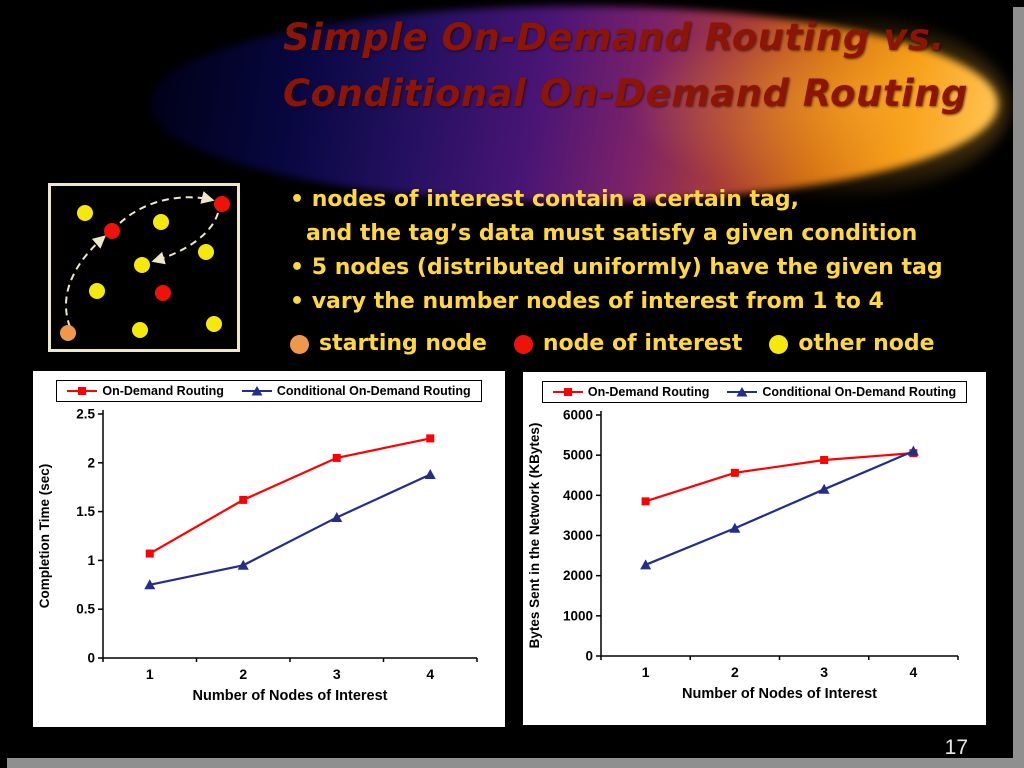 This screenshot has height=768, width=1024. Describe the element at coordinates (85, 511) in the screenshot. I see `svg-text: 1.5` at that location.